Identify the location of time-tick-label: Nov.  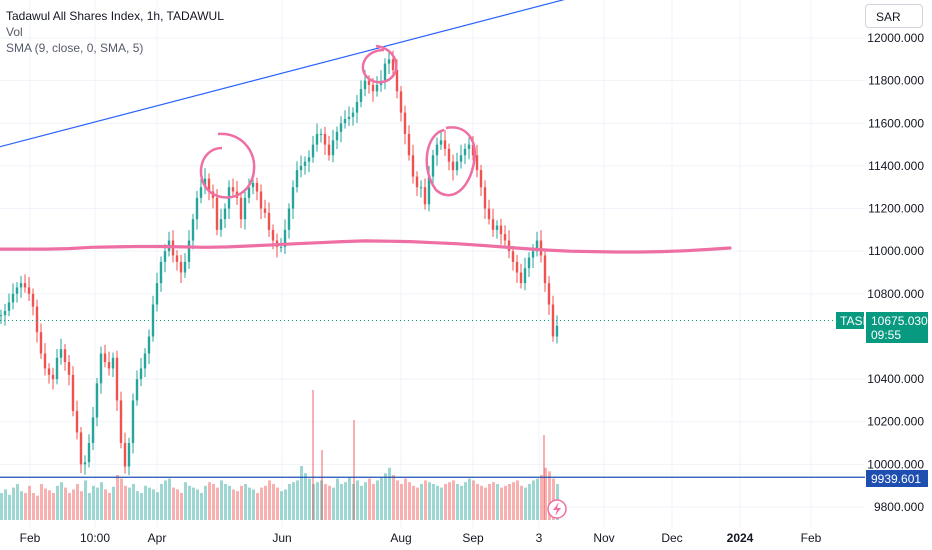
(603, 538).